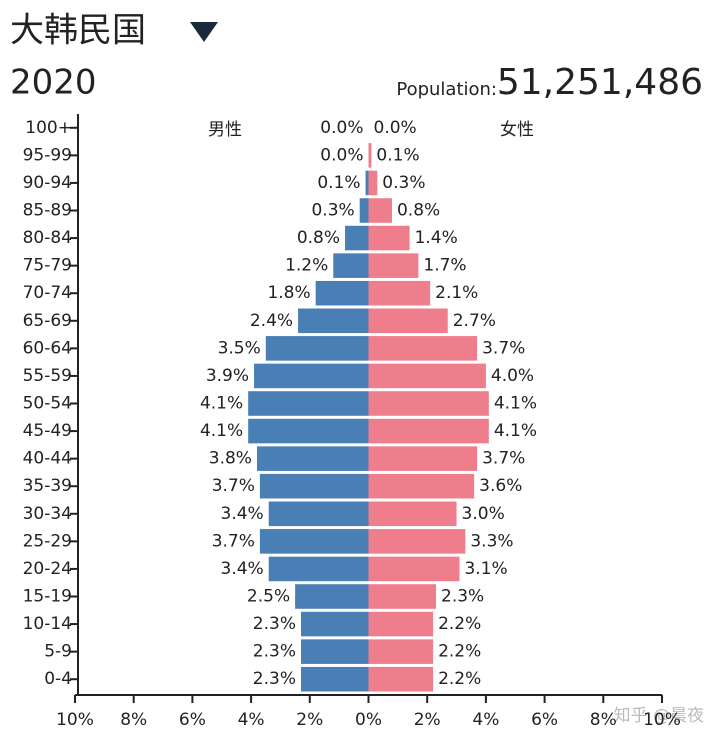 Image resolution: width=720 pixels, height=744 pixels. Describe the element at coordinates (239, 348) in the screenshot. I see `value-label: 3.5%` at that location.